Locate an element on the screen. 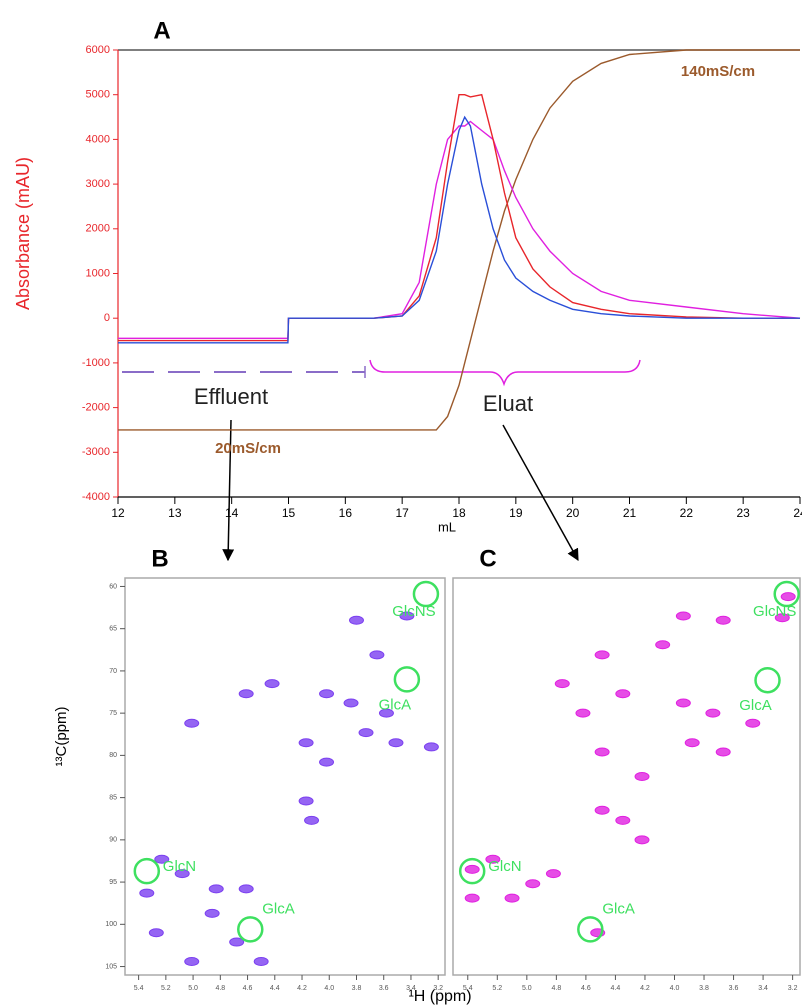  y-tick-label: -2000 is located at coordinates (96, 408).